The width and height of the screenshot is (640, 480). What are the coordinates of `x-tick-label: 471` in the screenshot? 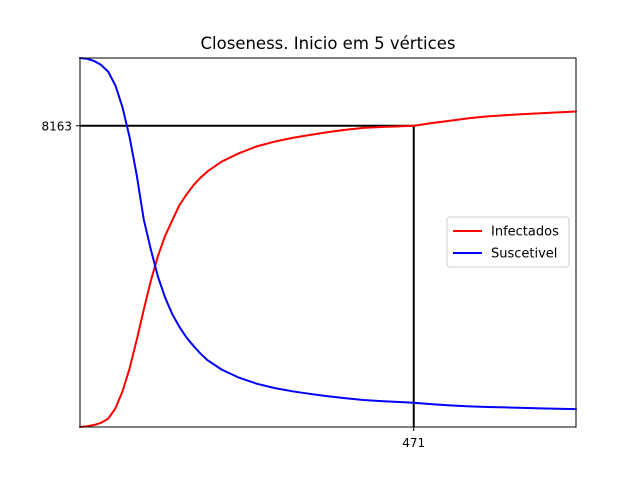 It's located at (413, 443).